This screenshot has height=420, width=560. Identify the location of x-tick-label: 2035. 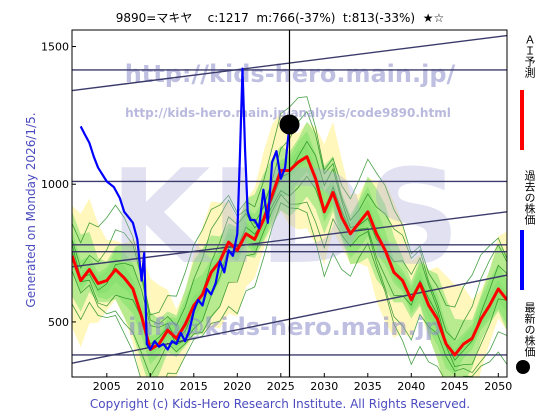
(368, 386).